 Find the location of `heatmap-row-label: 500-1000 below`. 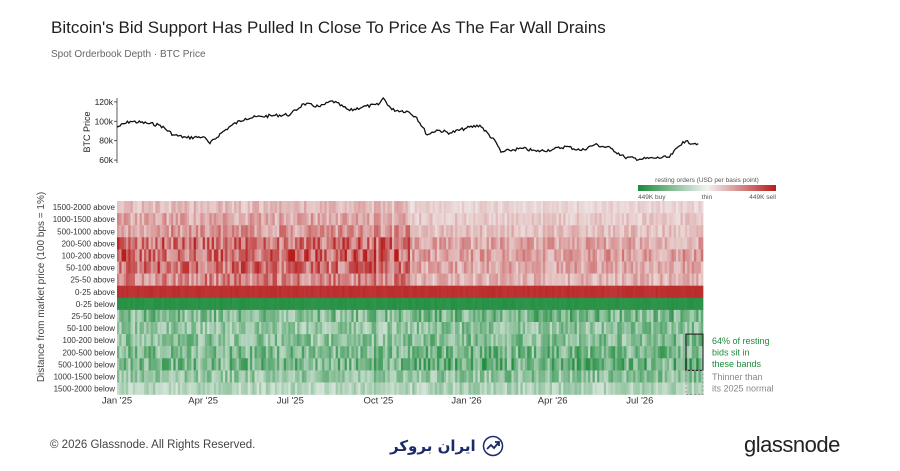

heatmap-row-label: 500-1000 below is located at coordinates (86, 364).